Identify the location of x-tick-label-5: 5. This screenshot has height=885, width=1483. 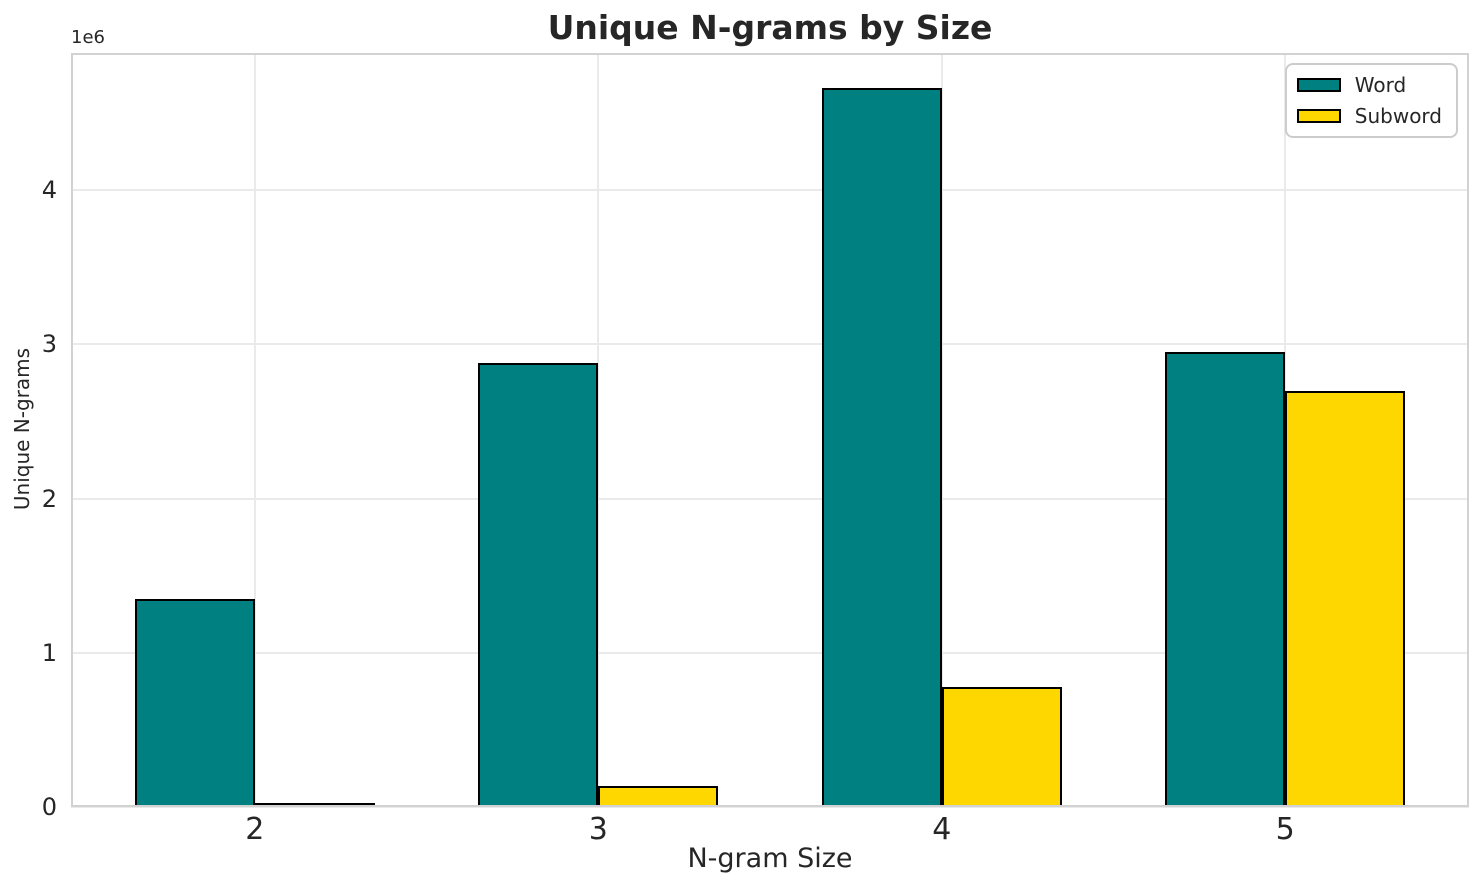
(1285, 829).